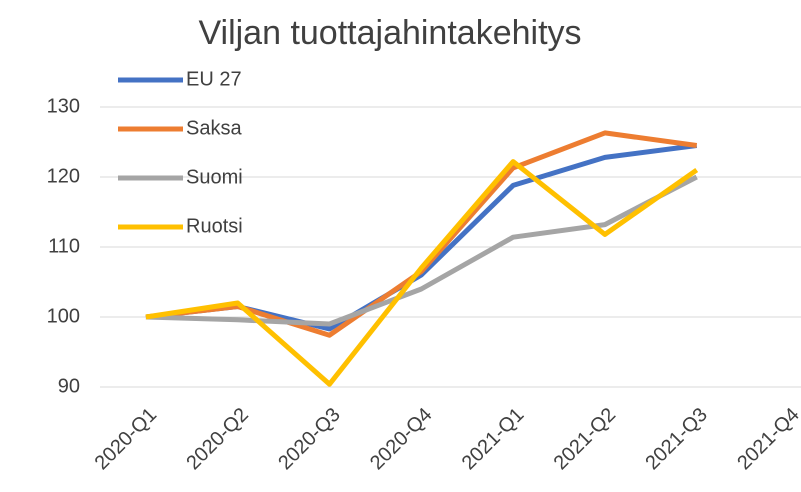 This screenshot has height=492, width=801. I want to click on x-tick-label: 2021-Q4, so click(767, 439).